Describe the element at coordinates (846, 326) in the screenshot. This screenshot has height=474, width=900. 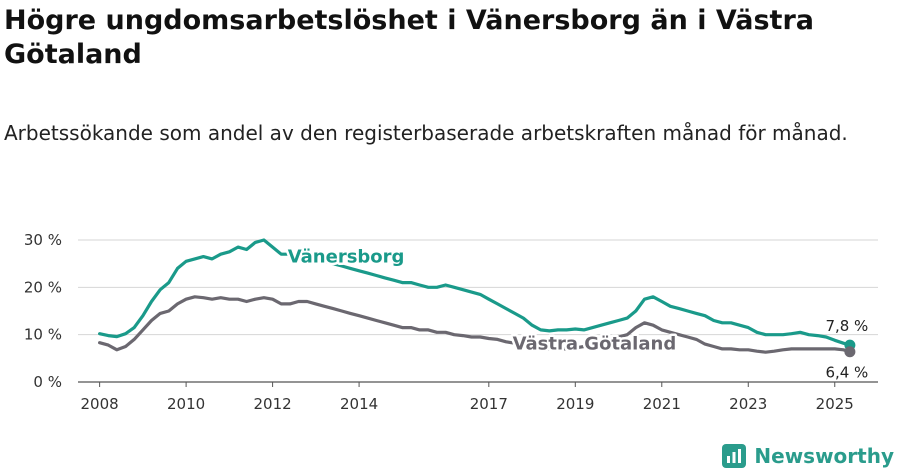
I see `end-label-vanersborg: 7,8 %` at that location.